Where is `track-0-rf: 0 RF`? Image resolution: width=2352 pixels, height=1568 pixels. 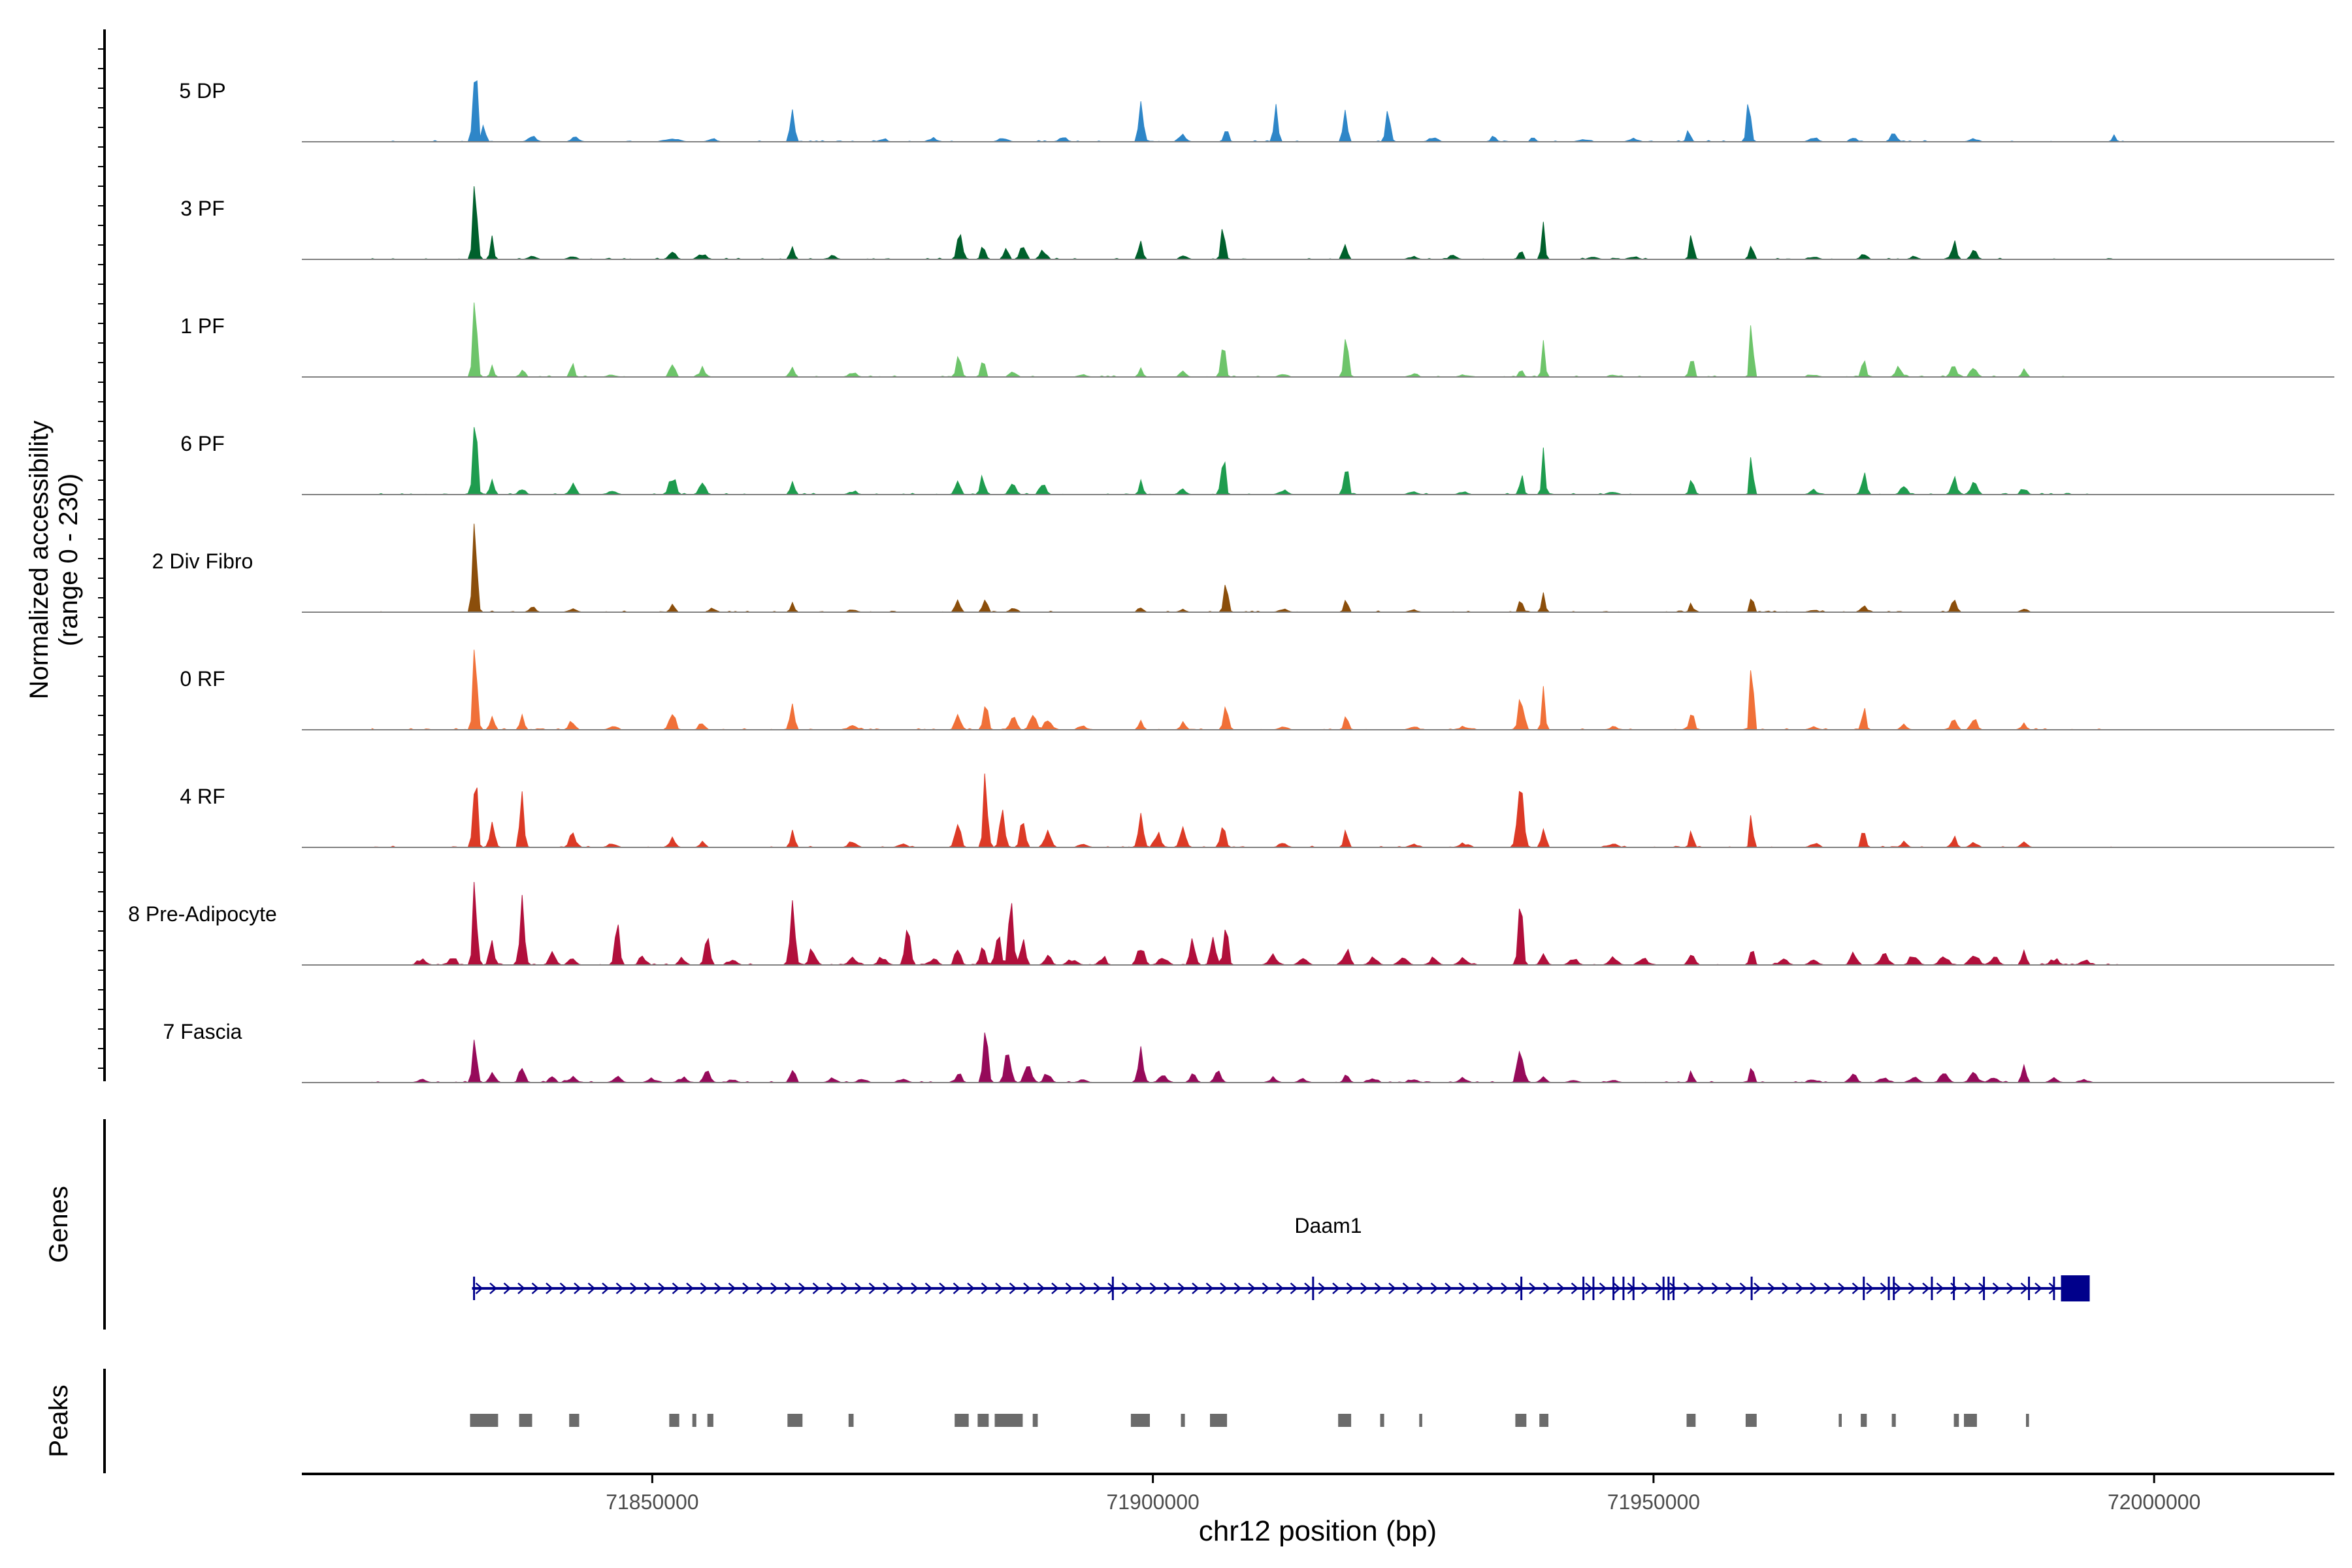 track-0-rf: 0 RF is located at coordinates (1257, 689).